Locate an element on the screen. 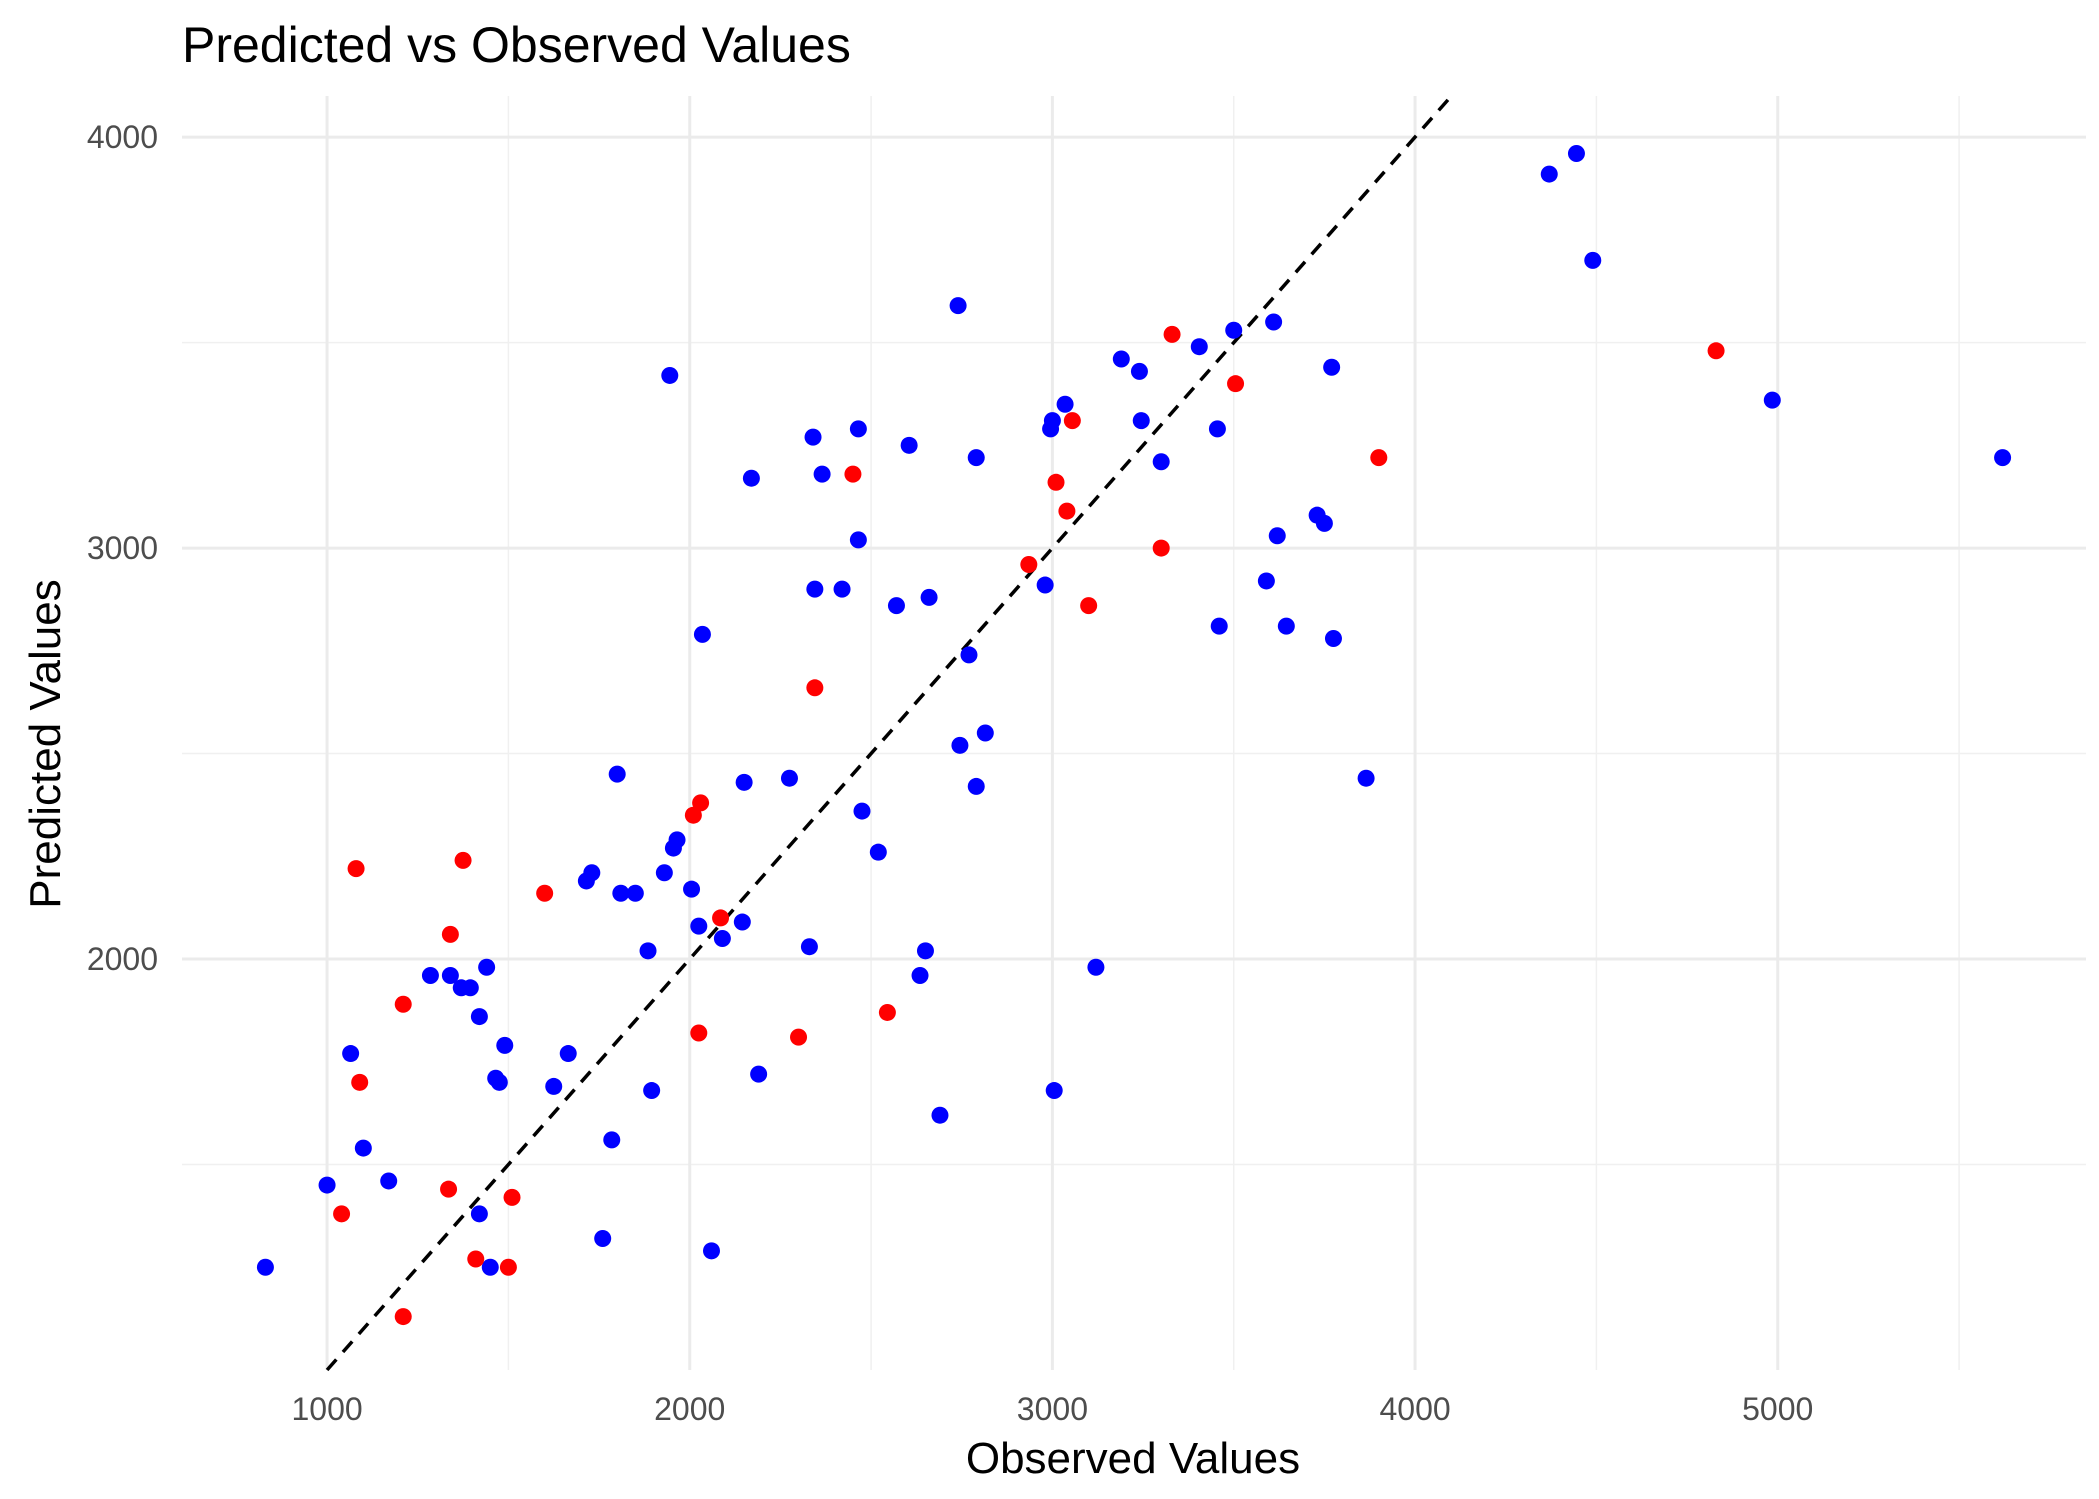  x-tick-label: 4000 is located at coordinates (1414, 1409).